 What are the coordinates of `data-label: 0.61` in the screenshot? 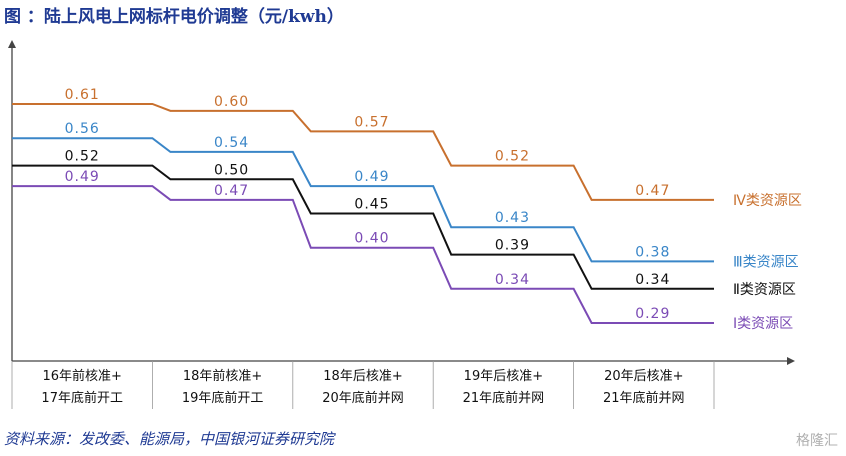 It's located at (82, 95).